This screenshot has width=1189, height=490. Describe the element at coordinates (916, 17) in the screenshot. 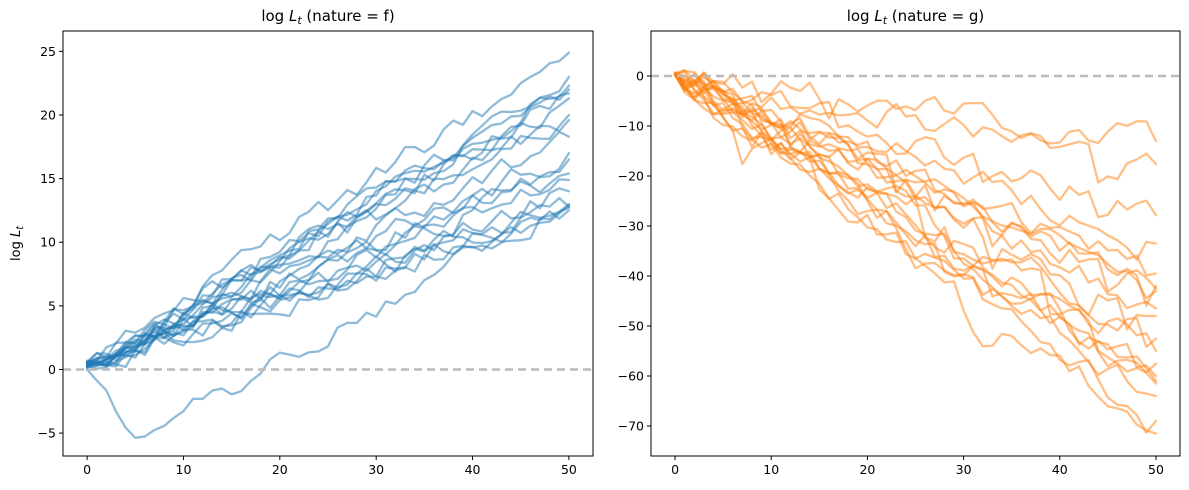

I see `chart-title: log Lt (nature = g)` at that location.